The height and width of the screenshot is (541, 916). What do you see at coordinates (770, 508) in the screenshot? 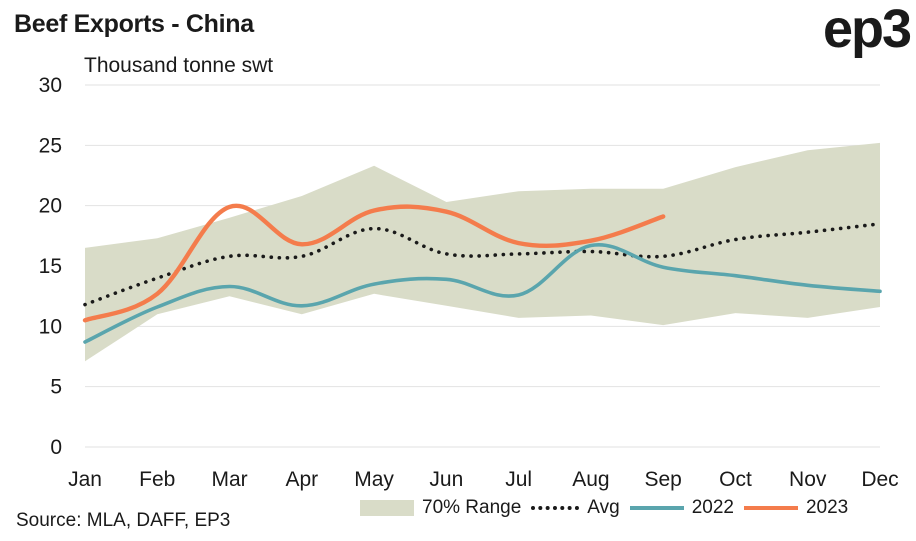
I see `legend-swatch-2023` at bounding box center [770, 508].